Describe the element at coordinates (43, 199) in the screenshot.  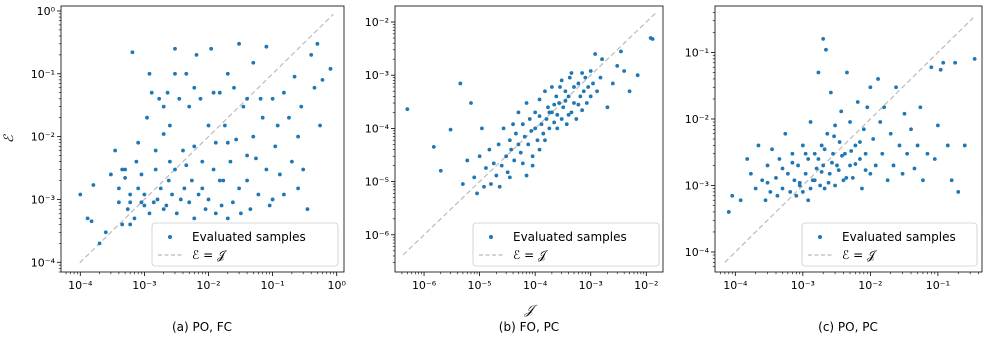
I see `y-tick-label: 10⁻³` at that location.